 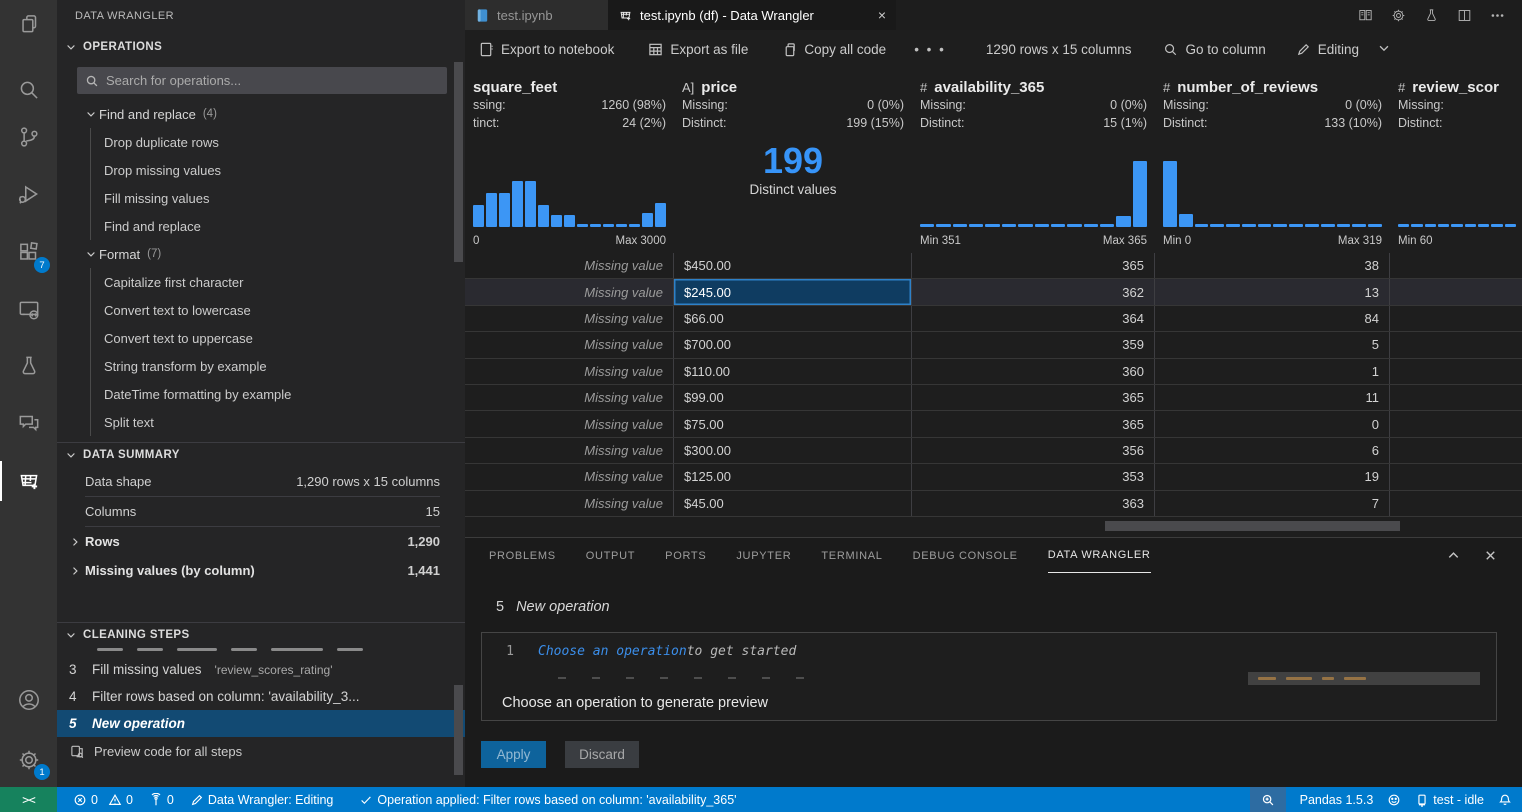 What do you see at coordinates (1033, 477) in the screenshot?
I see `grid-cell: 353` at bounding box center [1033, 477].